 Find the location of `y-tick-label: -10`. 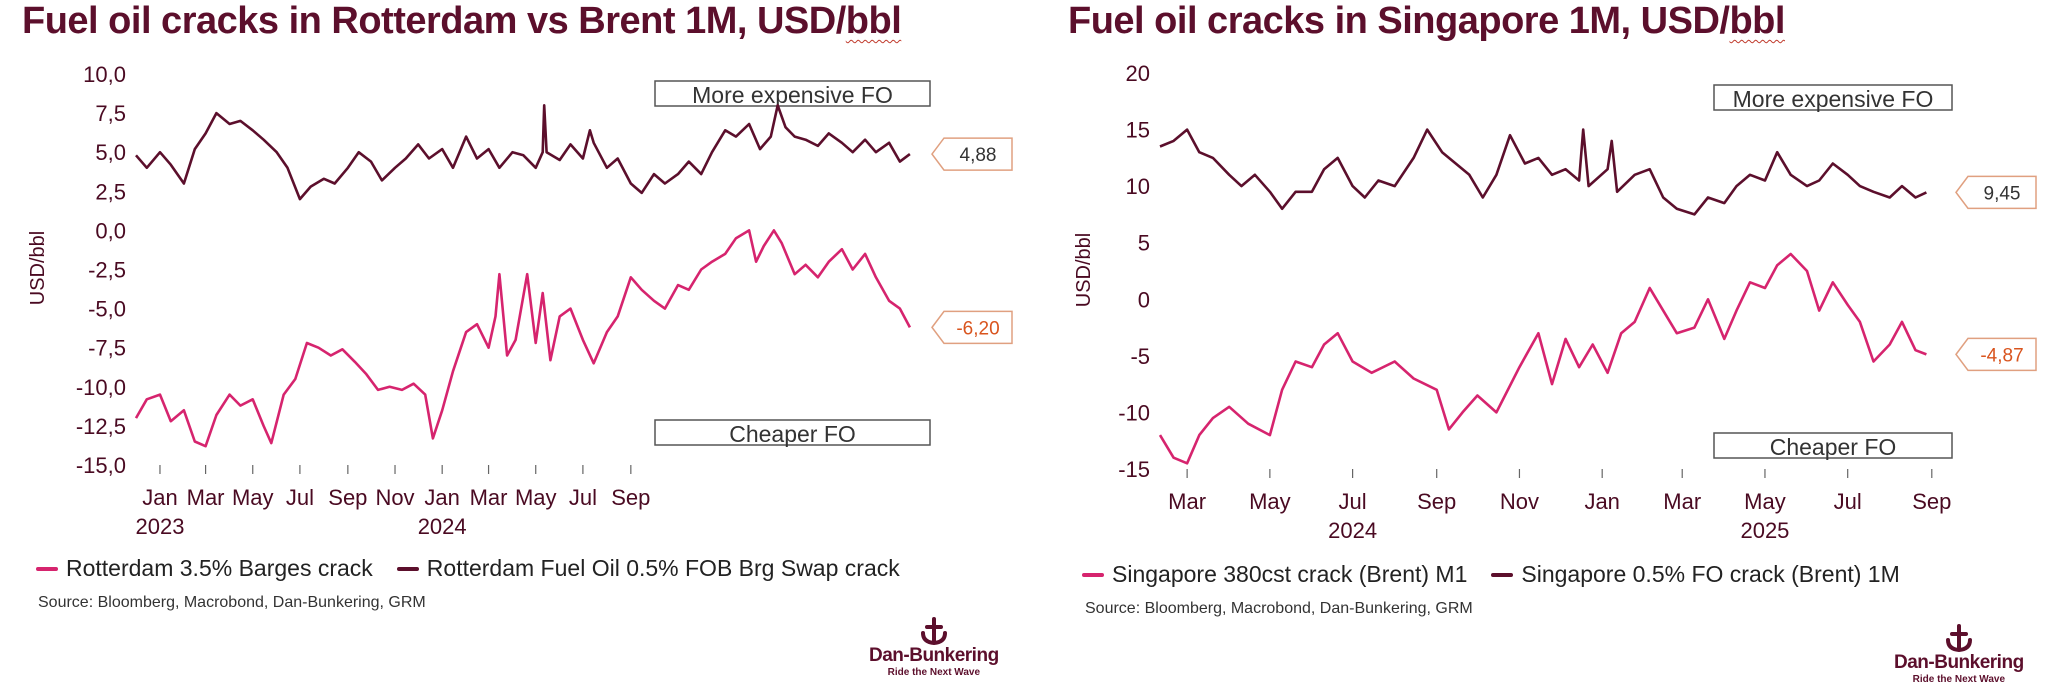

y-tick-label: -10 is located at coordinates (1134, 412).